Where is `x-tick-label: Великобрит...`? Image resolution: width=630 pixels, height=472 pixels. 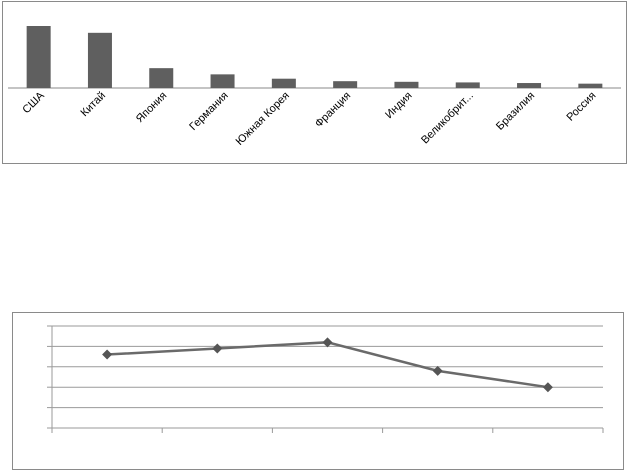
x-tick-label: Великобрит... is located at coordinates (447, 118).